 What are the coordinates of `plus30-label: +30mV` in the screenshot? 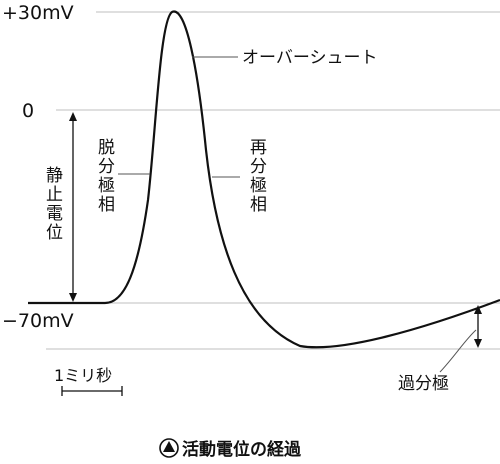 It's located at (38, 13).